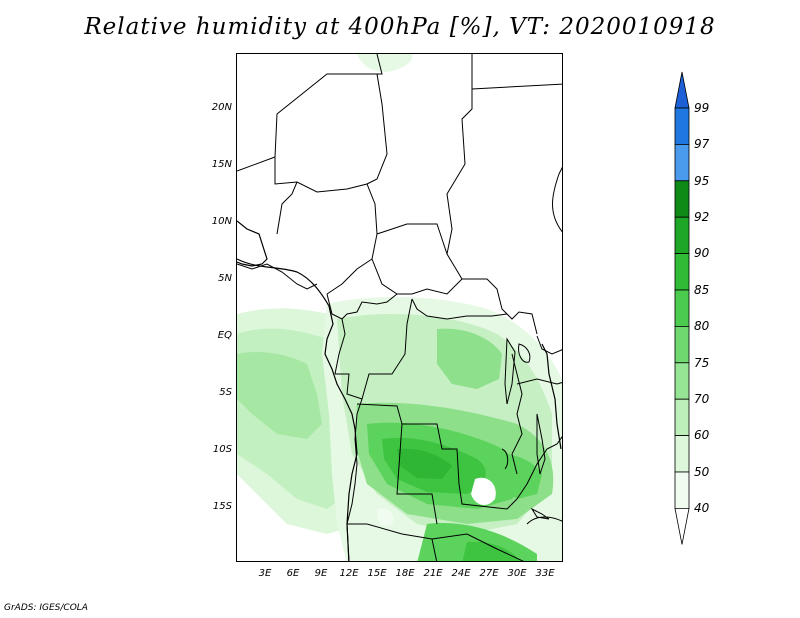 This screenshot has height=618, width=800. What do you see at coordinates (293, 573) in the screenshot?
I see `lon-tick-label: 6E` at bounding box center [293, 573].